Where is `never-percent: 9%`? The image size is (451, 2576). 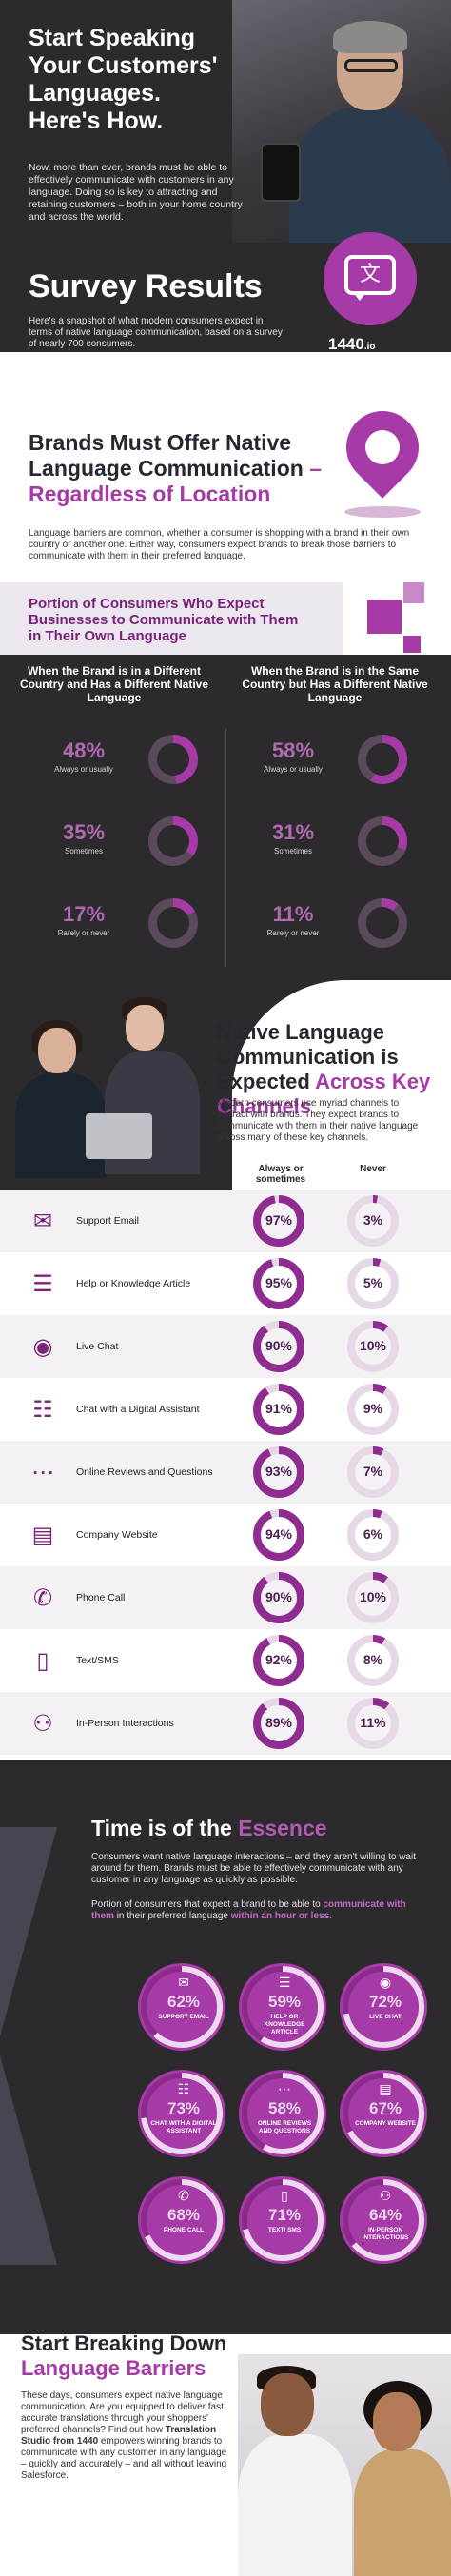 never-percent: 9% is located at coordinates (373, 1408).